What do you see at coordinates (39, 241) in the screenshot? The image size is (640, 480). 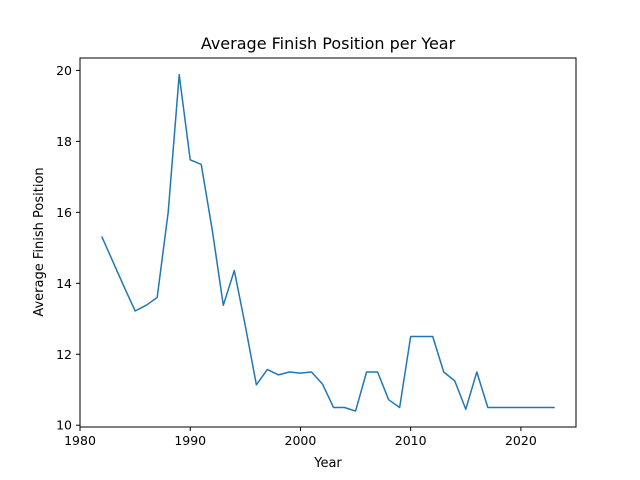 I see `y-axis-label: Average Finish Position` at bounding box center [39, 241].